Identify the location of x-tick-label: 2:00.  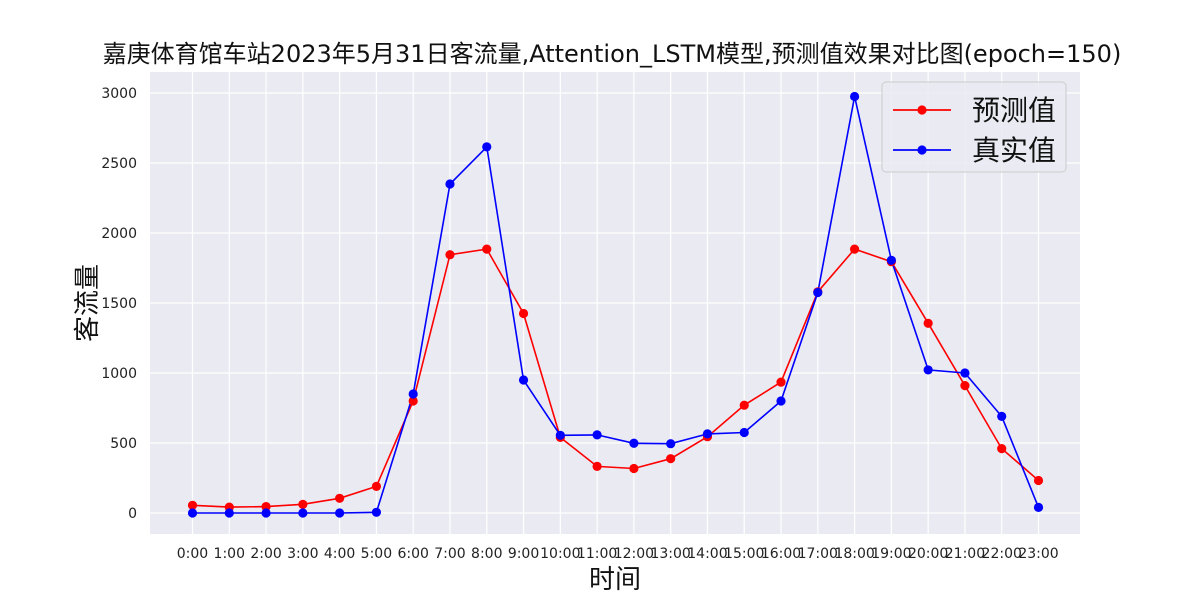
(265, 554).